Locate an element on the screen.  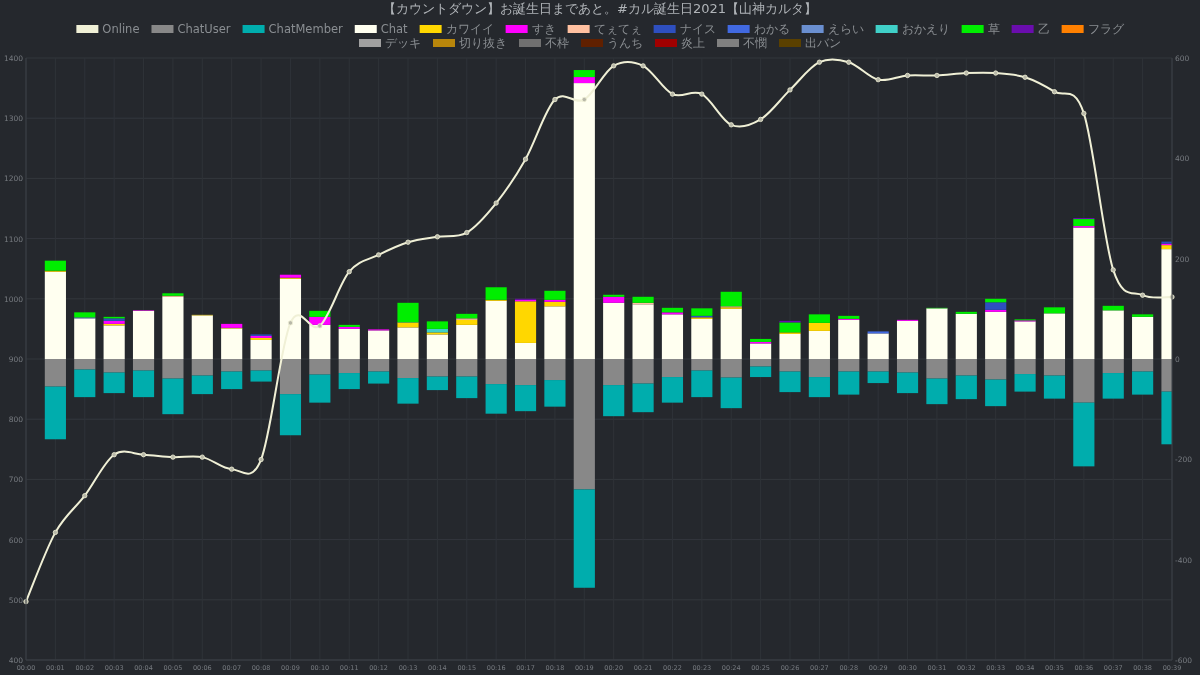
legend-label: Chat is located at coordinates (394, 29).